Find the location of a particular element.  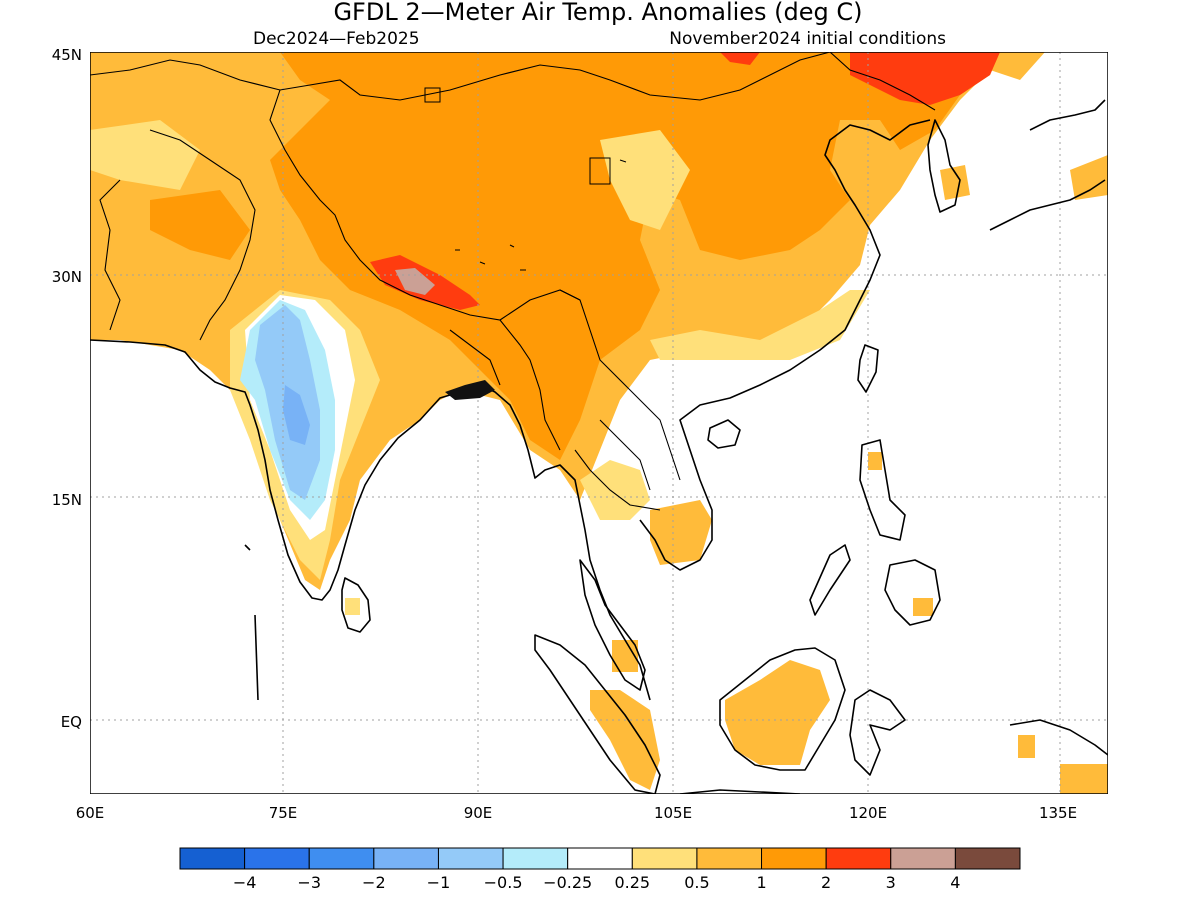

anomaly-region-1-2-mindanao is located at coordinates (923, 607).